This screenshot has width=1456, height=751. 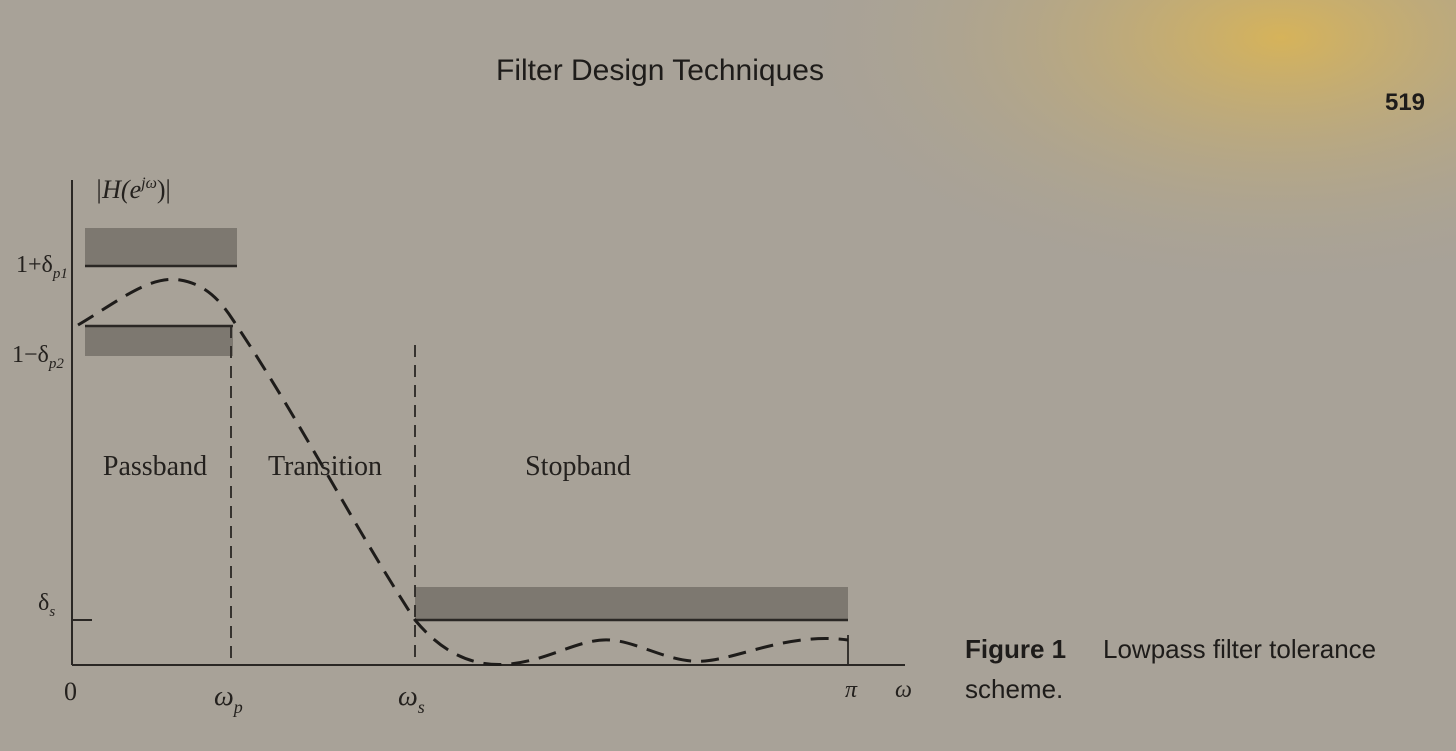 What do you see at coordinates (155, 466) in the screenshot?
I see `region-label: Passband` at bounding box center [155, 466].